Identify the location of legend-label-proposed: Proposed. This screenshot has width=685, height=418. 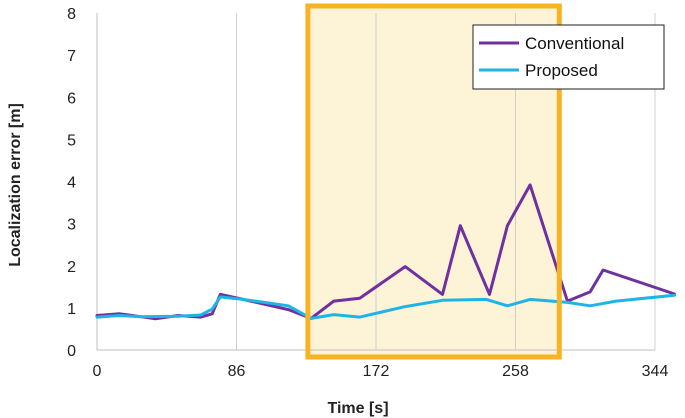
(561, 70).